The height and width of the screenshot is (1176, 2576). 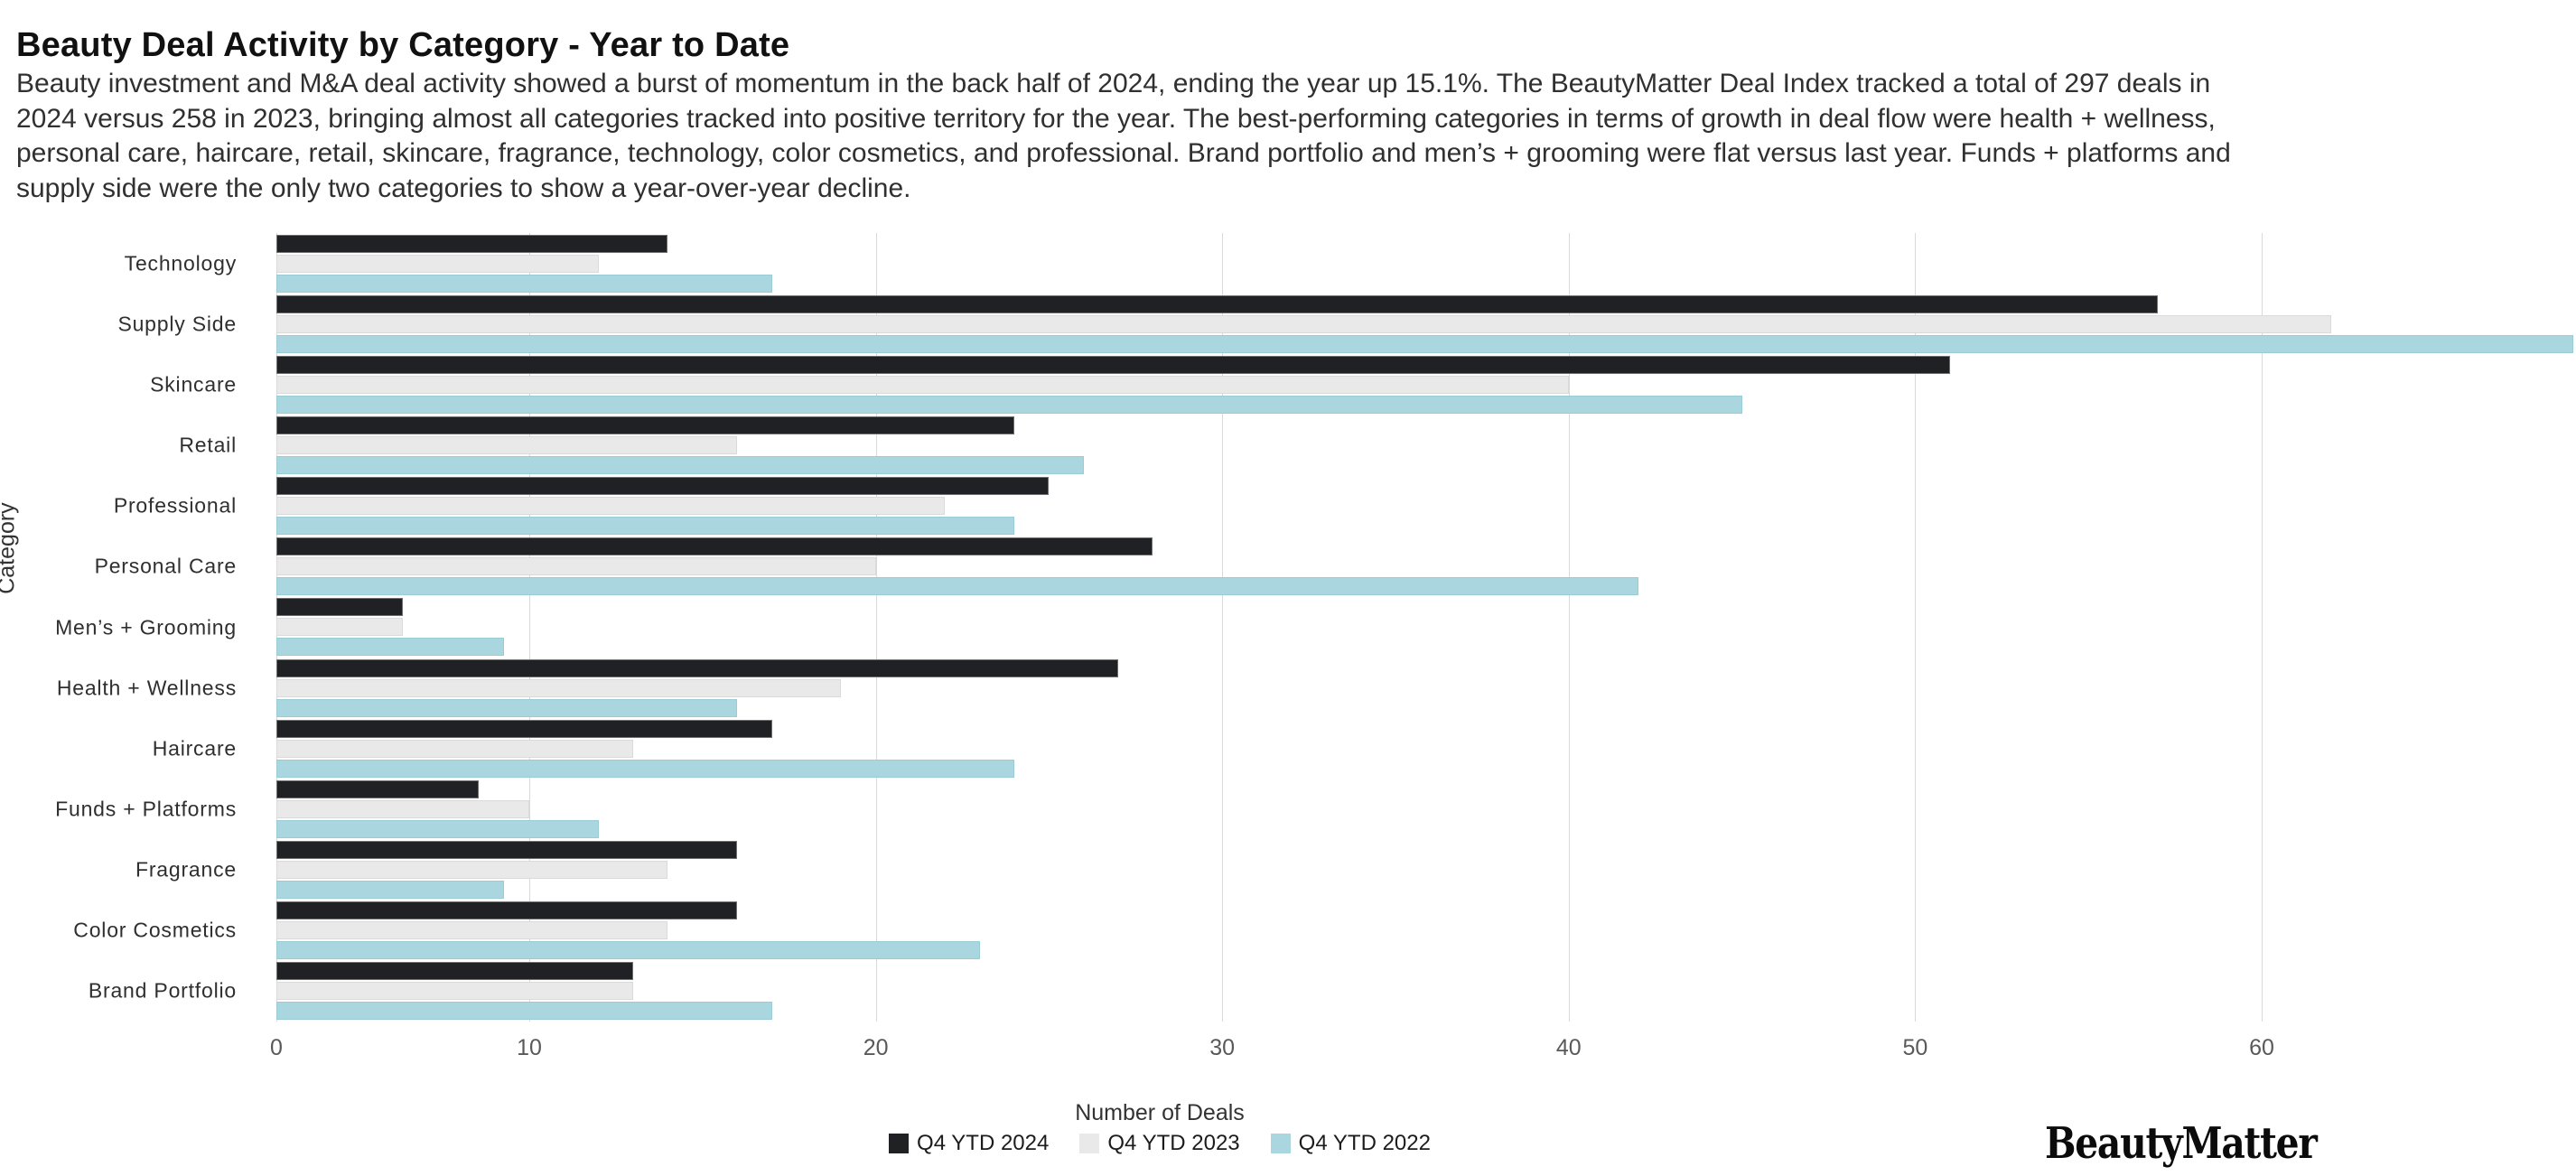 What do you see at coordinates (645, 768) in the screenshot?
I see `bar-q4-ytd-2022-haircare` at bounding box center [645, 768].